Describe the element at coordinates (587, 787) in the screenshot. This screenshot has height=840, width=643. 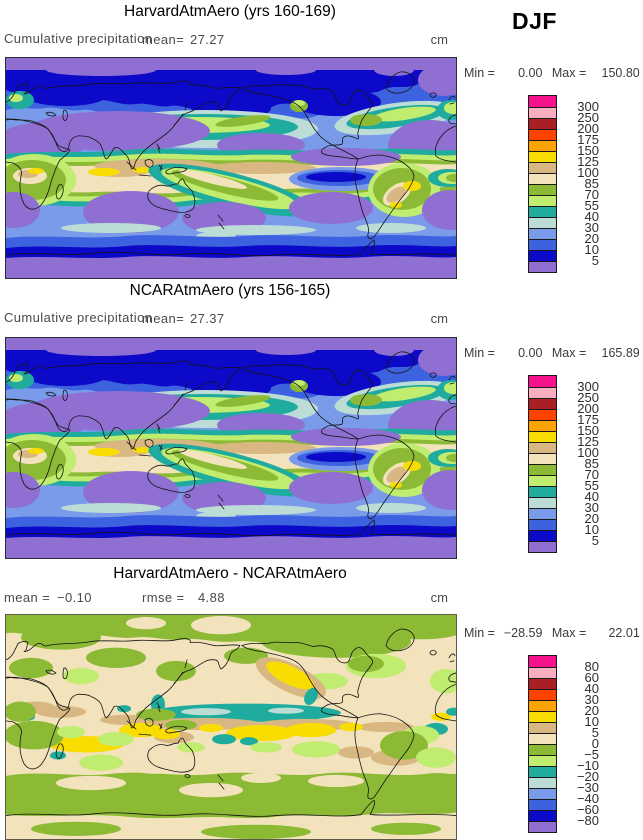
I see `colorbar-tick-label: −30` at that location.